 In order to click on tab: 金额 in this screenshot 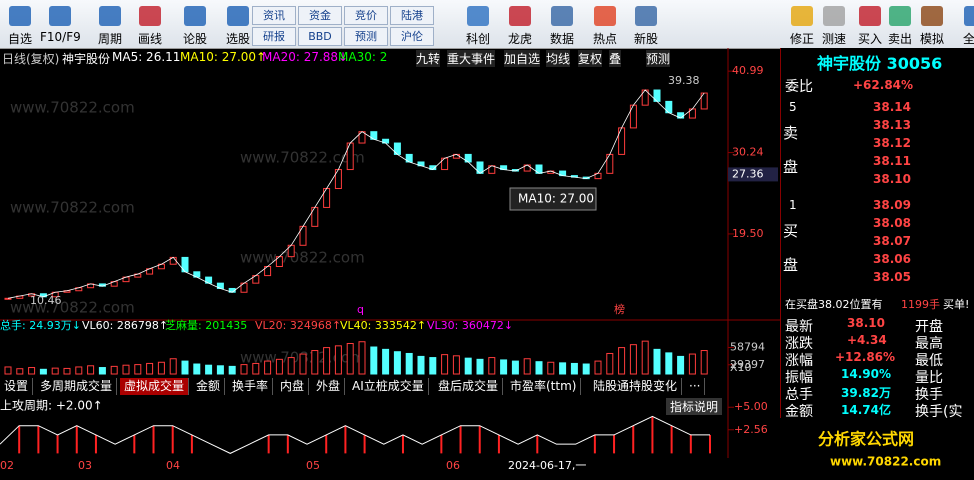, I will do `click(209, 386)`.